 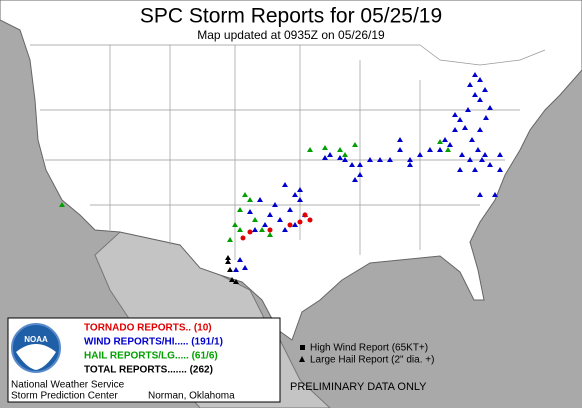 What do you see at coordinates (302, 347) in the screenshot?
I see `high-wind-symbol` at bounding box center [302, 347].